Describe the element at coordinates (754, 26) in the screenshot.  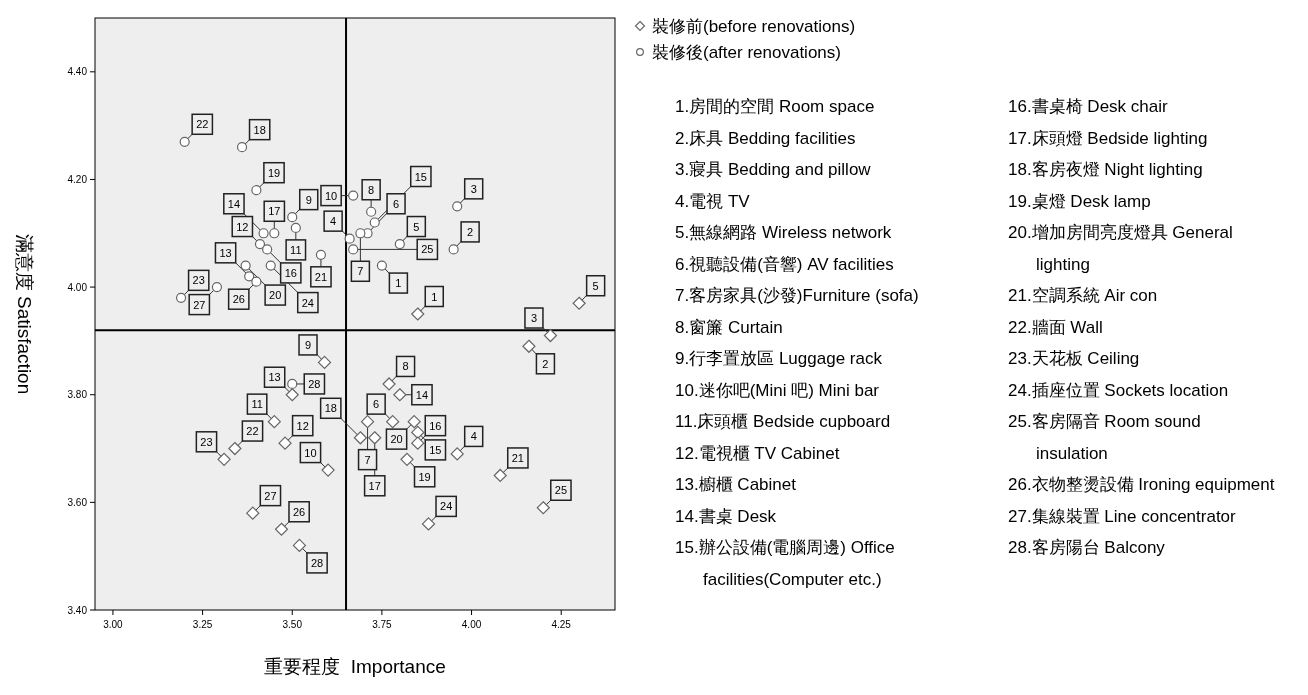
I see `legend-label: 裝修前(before renovations)` at that location.